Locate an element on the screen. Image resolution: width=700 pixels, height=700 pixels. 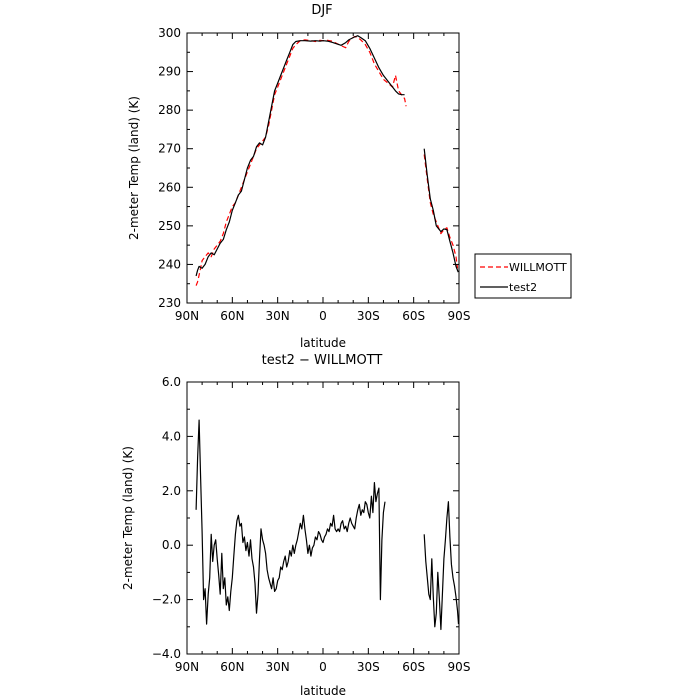
legend: WILLMOTT test2 is located at coordinates (523, 276).